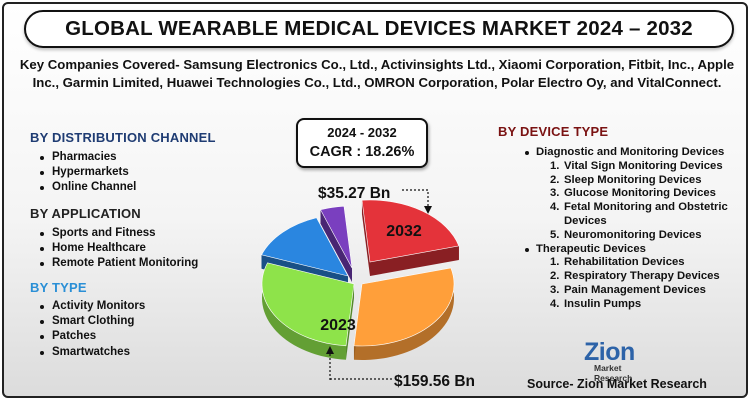 This screenshot has height=400, width=750. Describe the element at coordinates (123, 137) in the screenshot. I see `distribution-heading: BY DISTRIBUTION CHANNEL` at that location.